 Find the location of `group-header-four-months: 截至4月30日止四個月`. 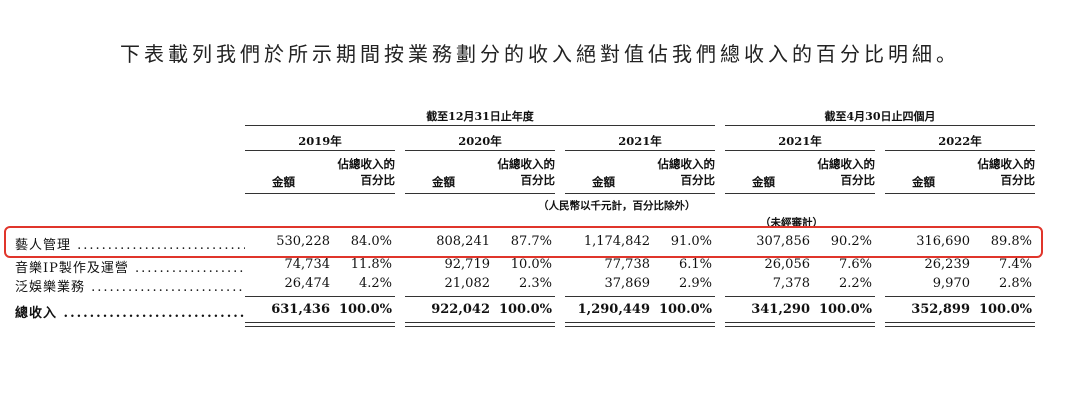

group-header-four-months: 截至4月30日止四個月 is located at coordinates (880, 116).